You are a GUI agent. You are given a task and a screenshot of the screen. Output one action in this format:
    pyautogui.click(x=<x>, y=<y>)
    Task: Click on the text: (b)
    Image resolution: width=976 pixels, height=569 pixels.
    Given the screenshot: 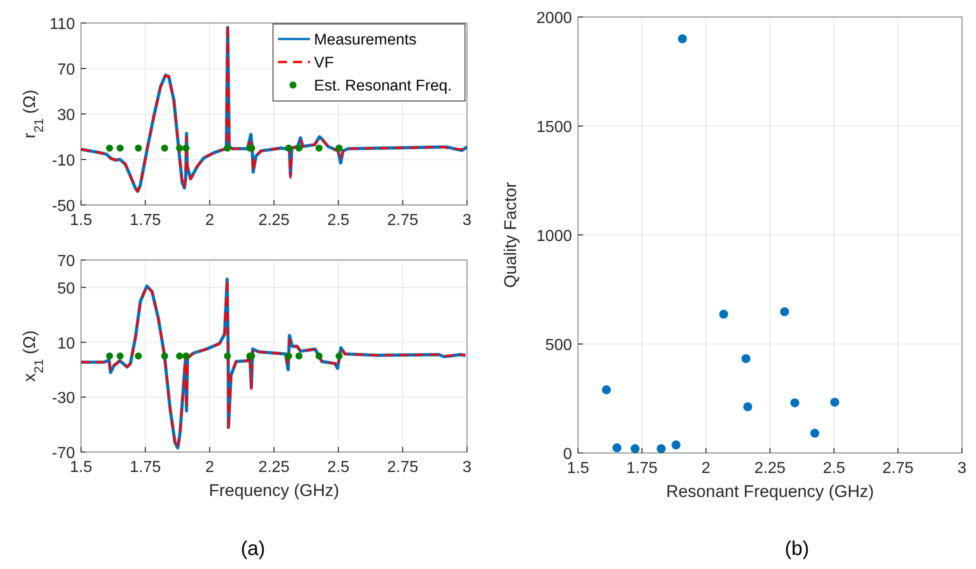 What is the action you would take?
    pyautogui.click(x=797, y=549)
    